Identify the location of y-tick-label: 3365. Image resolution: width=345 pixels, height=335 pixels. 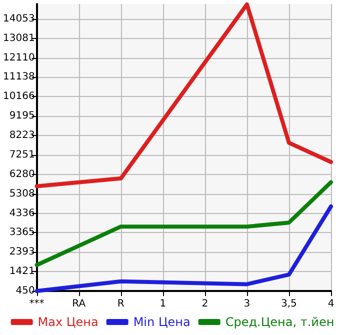
(22, 232).